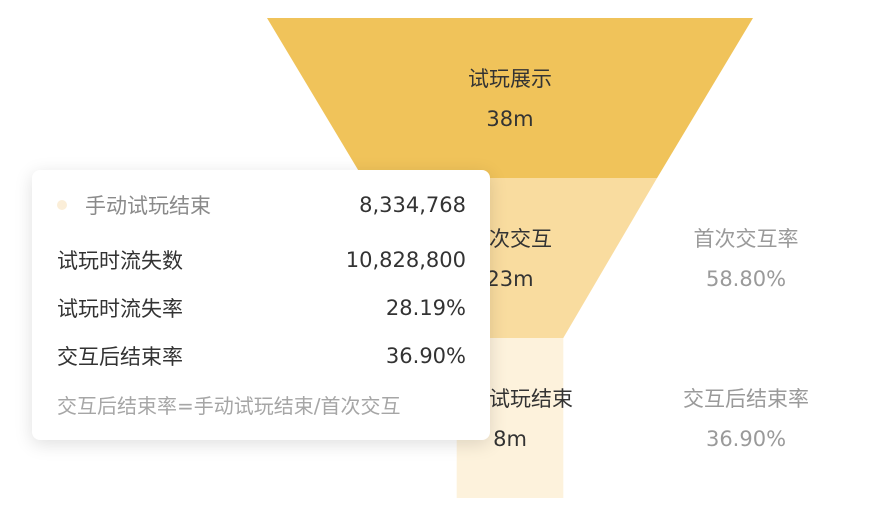 This screenshot has width=884, height=522. What do you see at coordinates (261, 356) in the screenshot?
I see `tooltip-row: 交互后结束率 36.90%` at bounding box center [261, 356].